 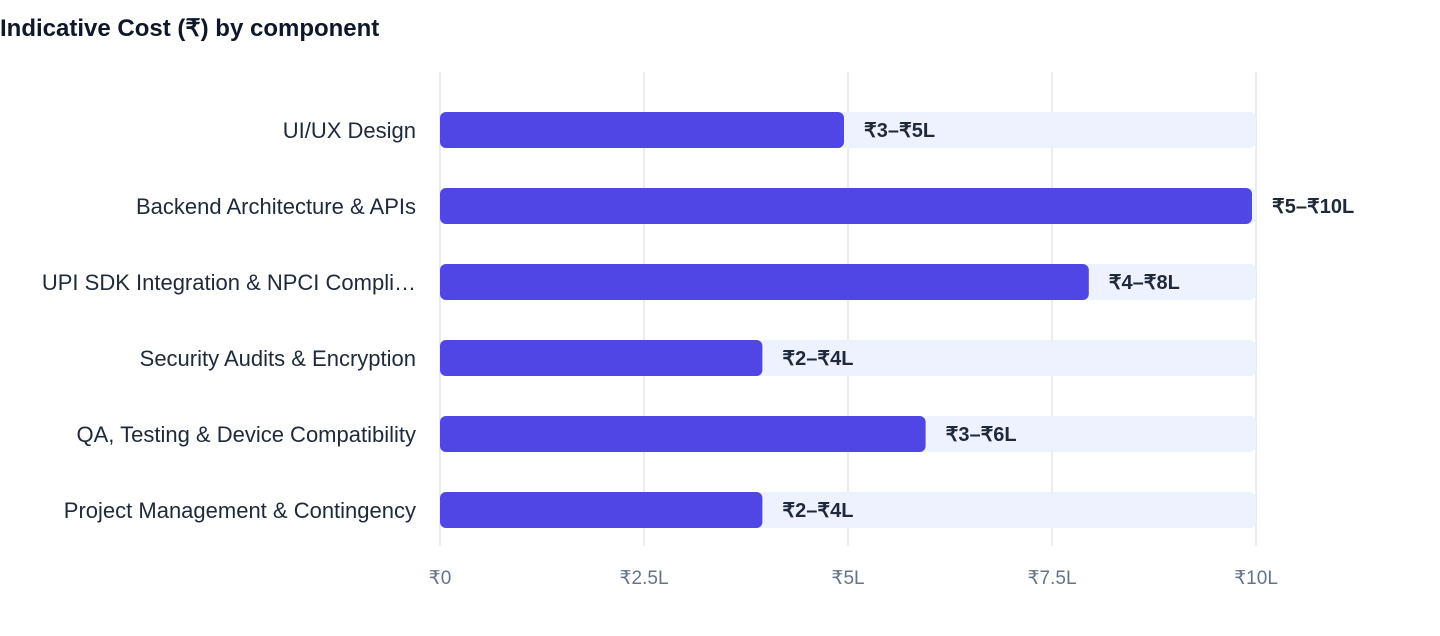 I want to click on x-tick-label: ₹2.5L, so click(x=643, y=578).